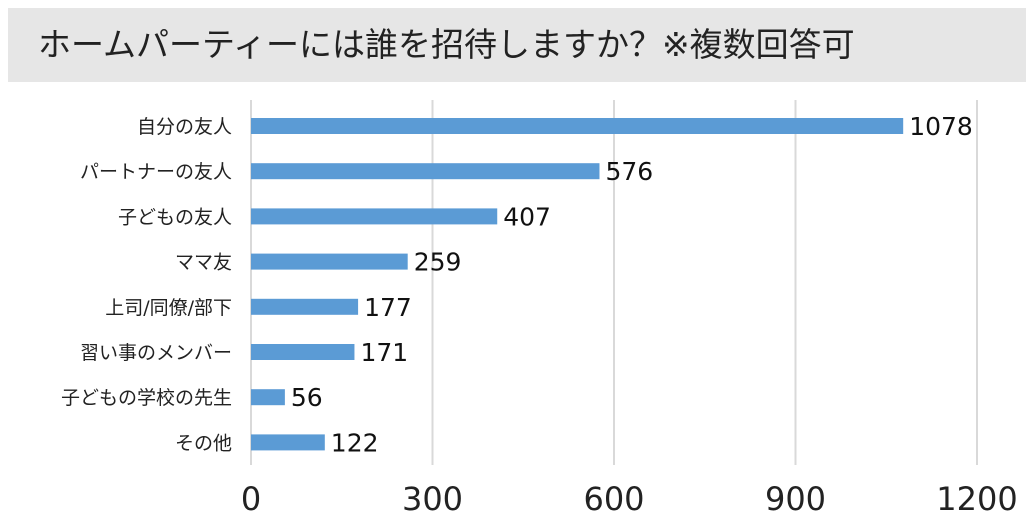 Image resolution: width=1034 pixels, height=527 pixels. What do you see at coordinates (355, 442) in the screenshot?
I see `data-label: 122` at bounding box center [355, 442].